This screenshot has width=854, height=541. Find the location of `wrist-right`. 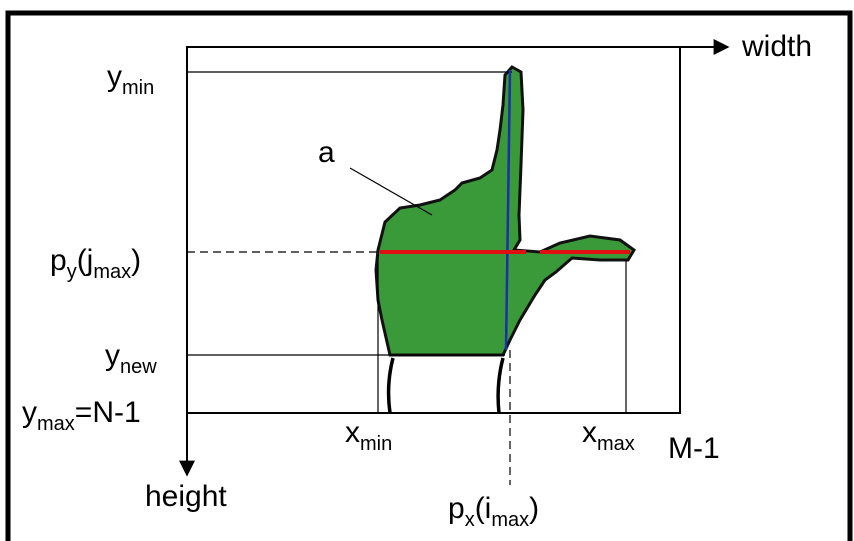

wrist-right is located at coordinates (500, 385).